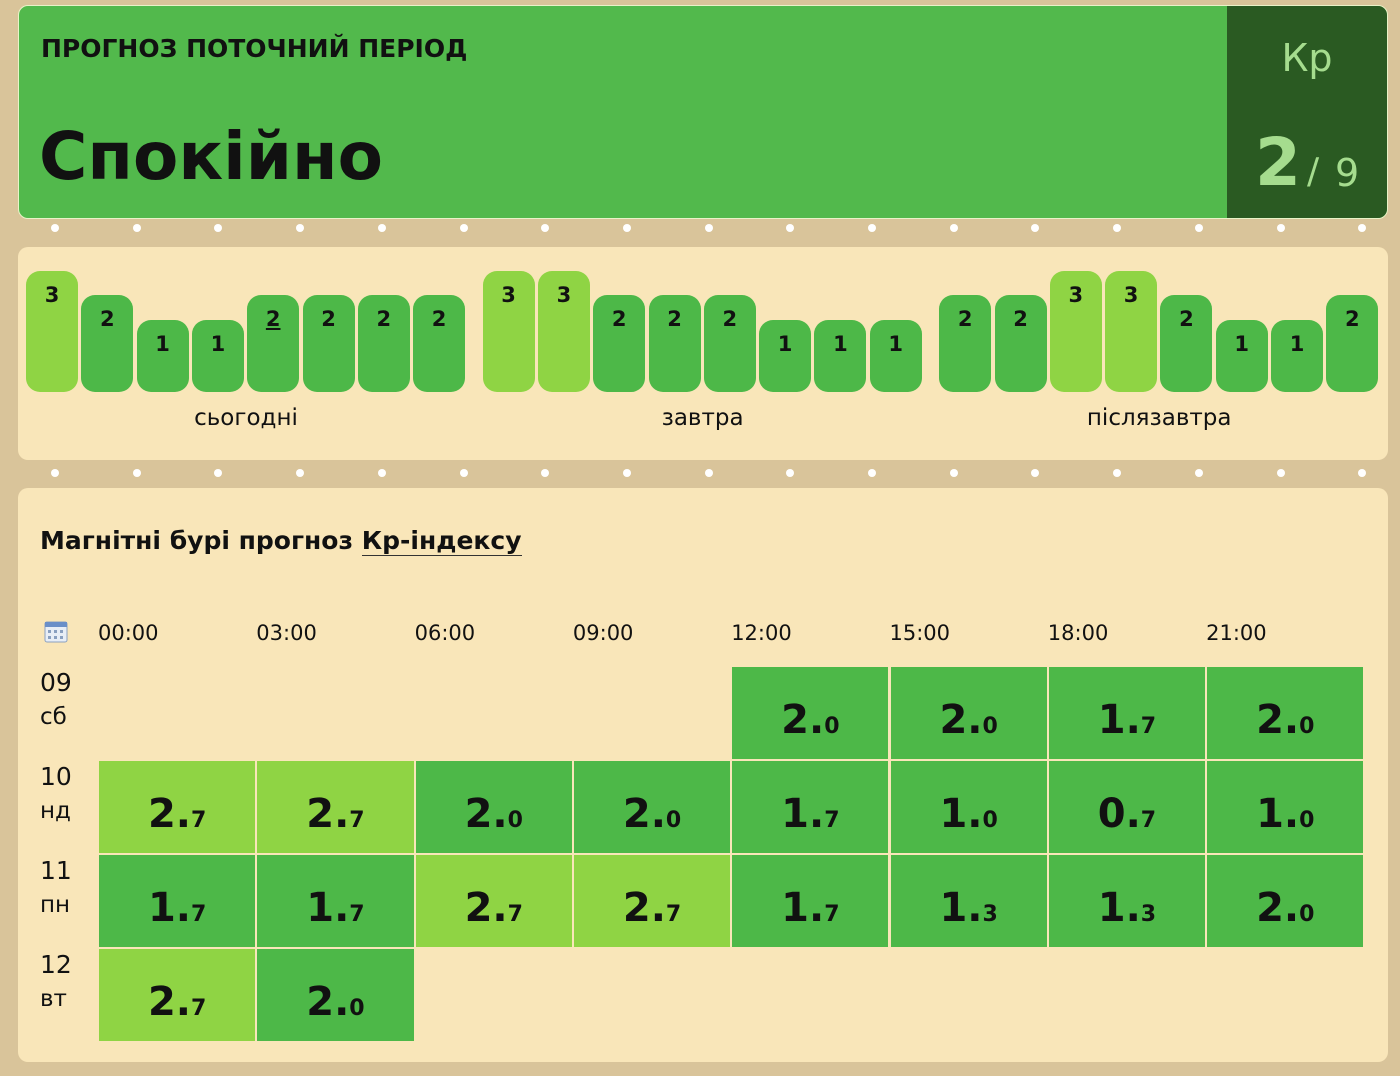 The height and width of the screenshot is (1076, 1400). What do you see at coordinates (603, 633) in the screenshot?
I see `hour-label: 09:00` at bounding box center [603, 633].